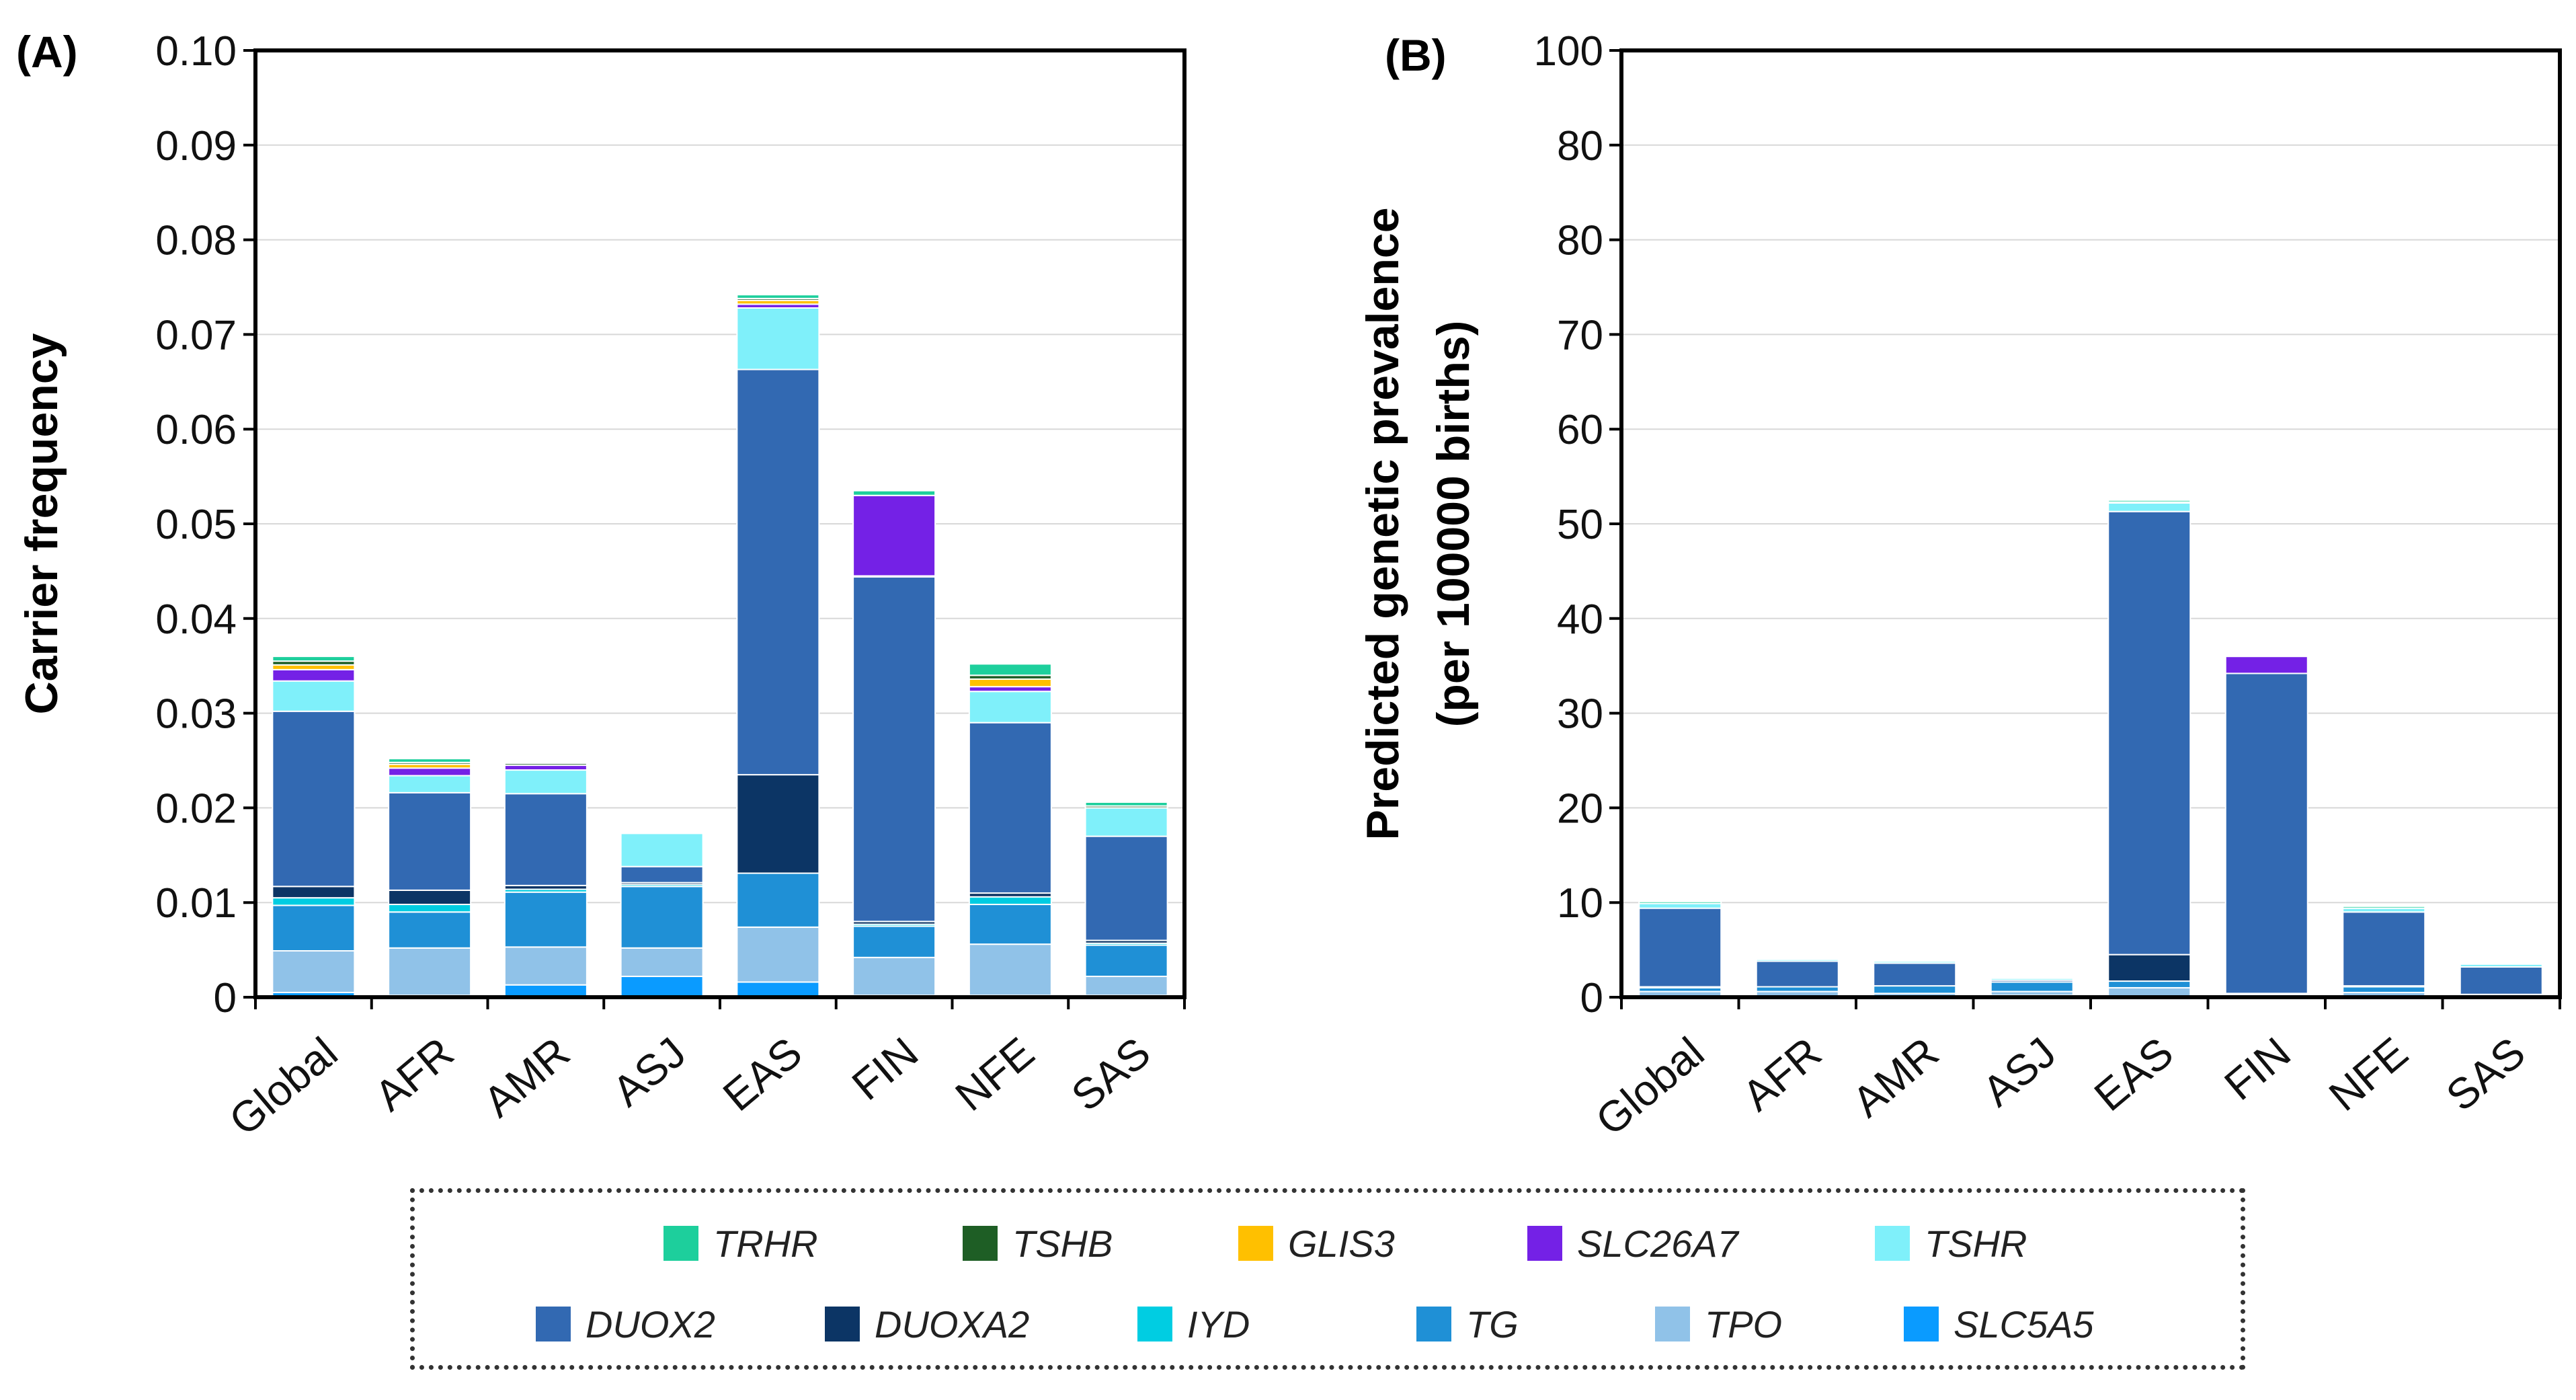 This screenshot has height=1400, width=2576. I want to click on bar-segment-b-afr-trhr, so click(1797, 959).